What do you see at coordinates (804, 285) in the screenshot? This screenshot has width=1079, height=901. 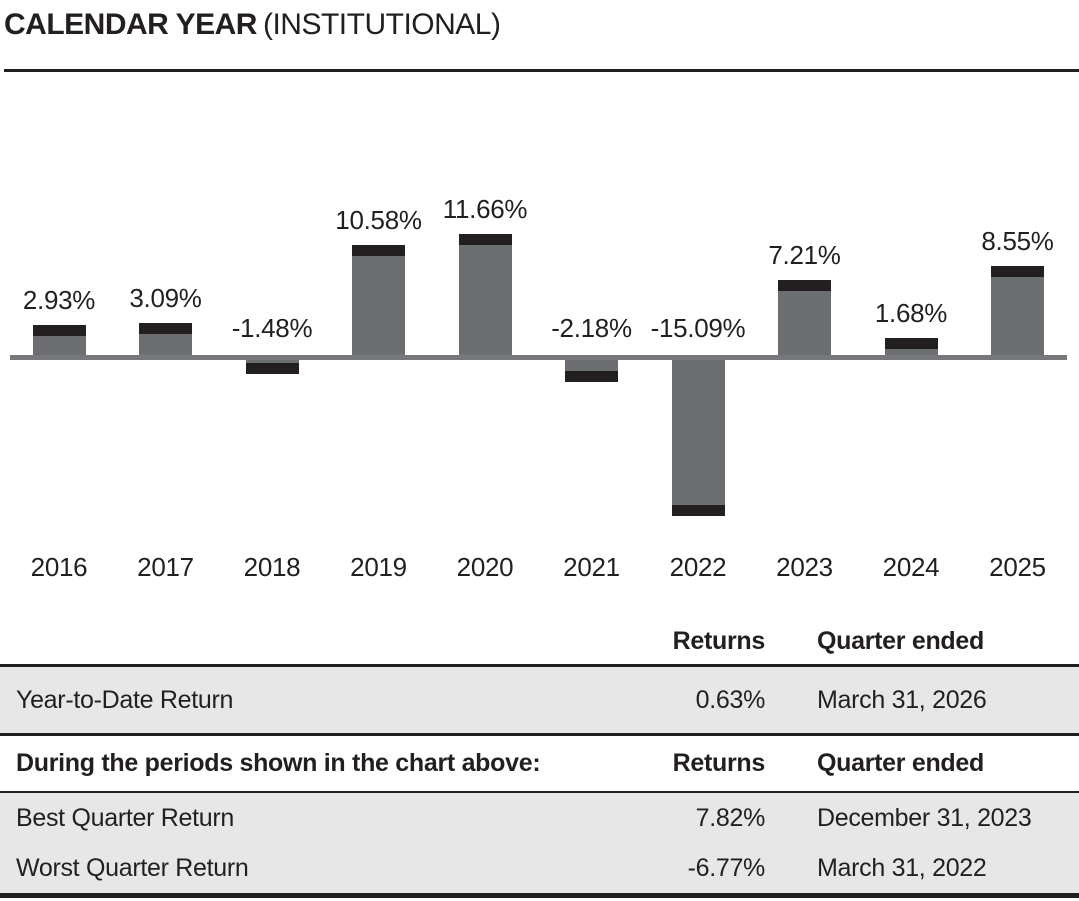 I see `bar-cap-2023` at bounding box center [804, 285].